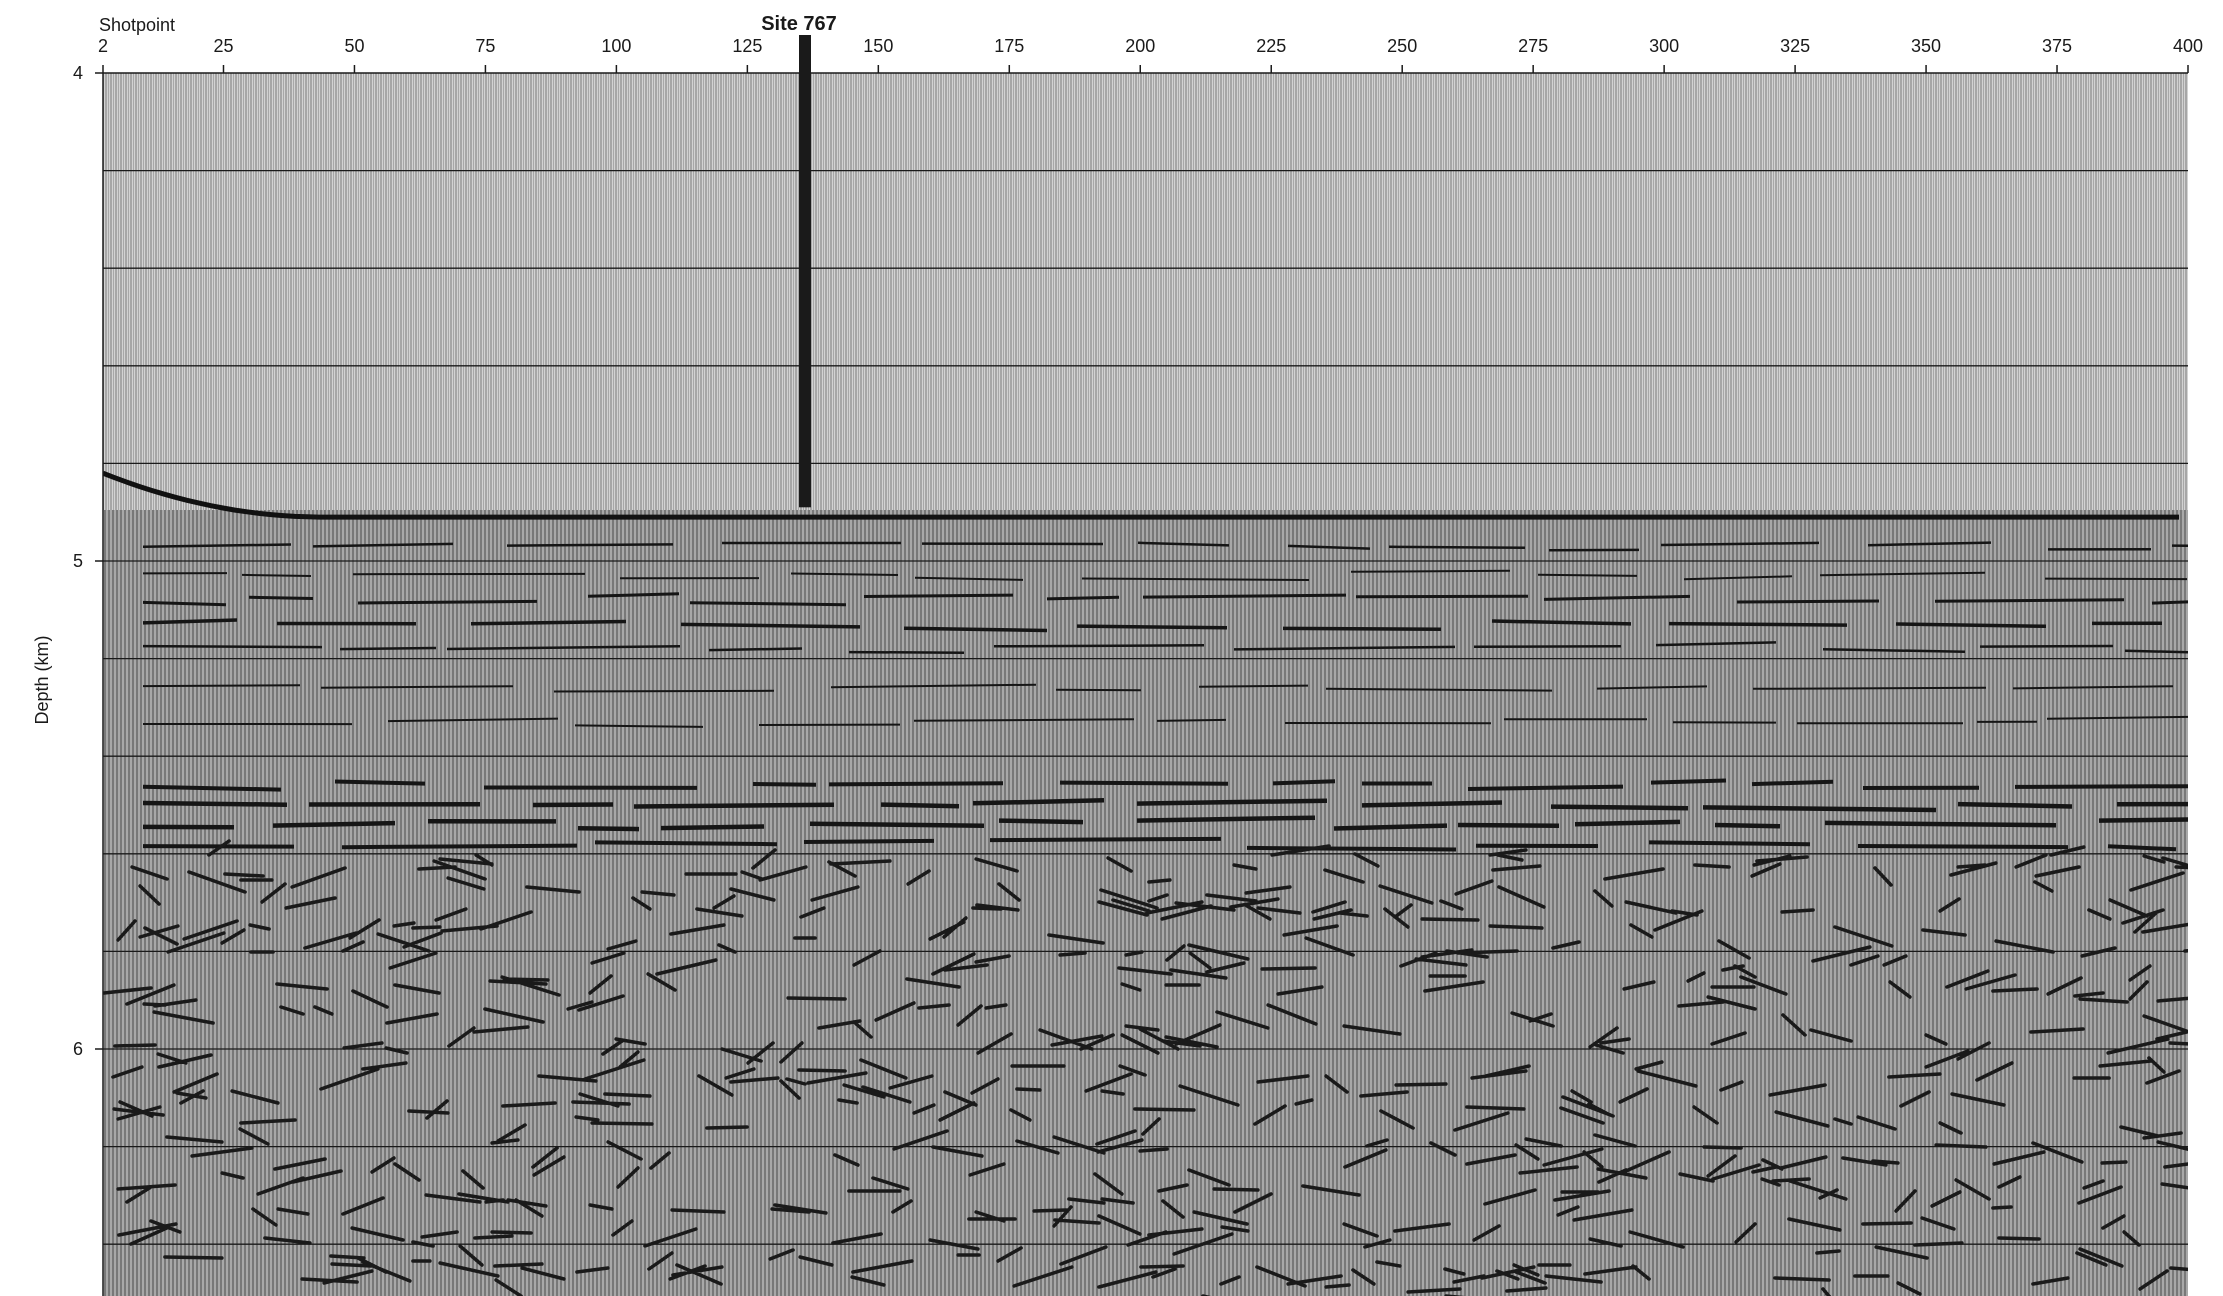 The image size is (2223, 1296). I want to click on shotpoint-tick-label: 375, so click(2057, 46).